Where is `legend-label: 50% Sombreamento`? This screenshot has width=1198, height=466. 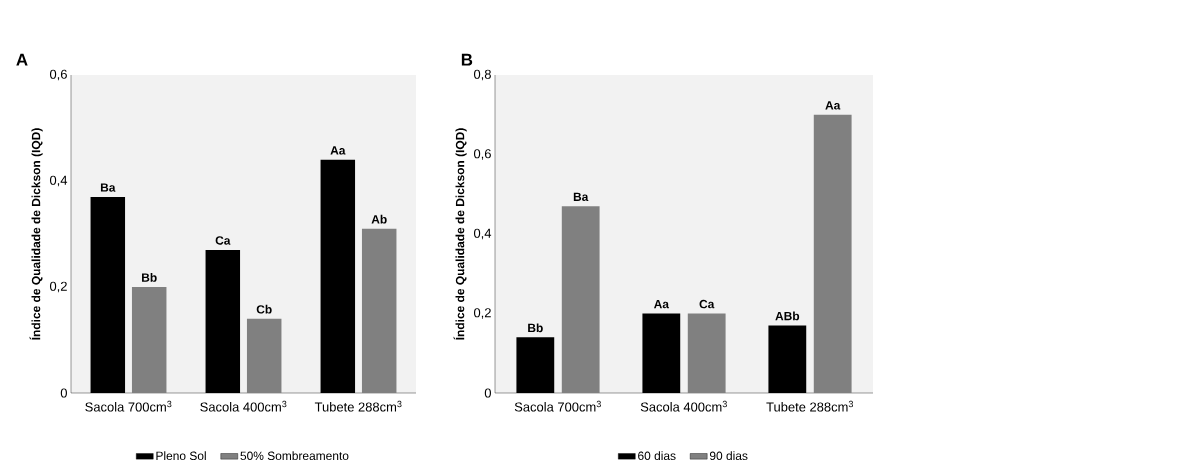 legend-label: 50% Sombreamento is located at coordinates (294, 456).